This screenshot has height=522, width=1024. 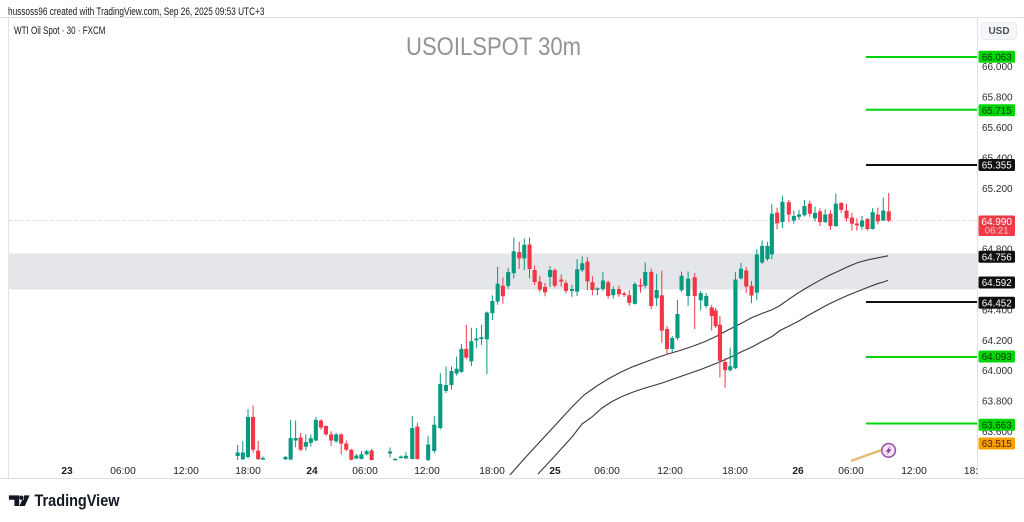 I want to click on svg-text: 65.200, so click(x=997, y=189).